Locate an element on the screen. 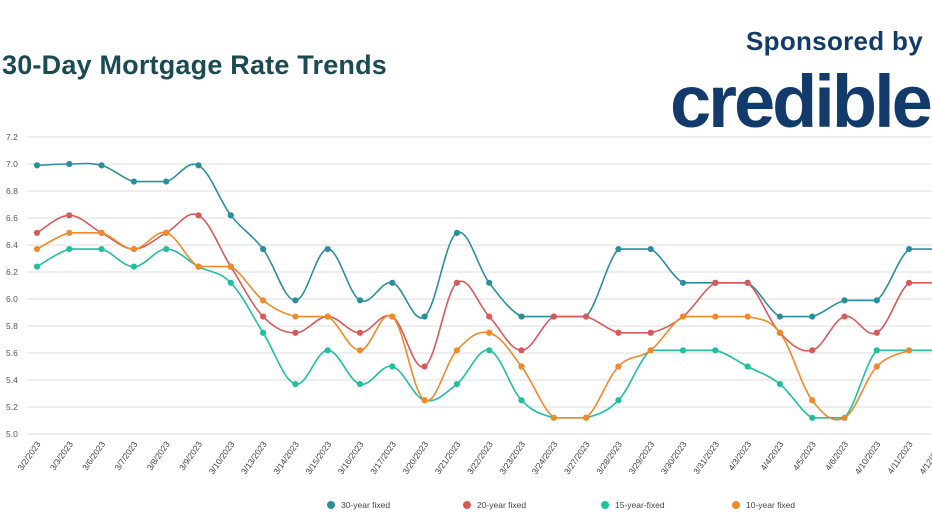 The width and height of the screenshot is (932, 524). x-tick-label: 3/7/2023 is located at coordinates (125, 455).